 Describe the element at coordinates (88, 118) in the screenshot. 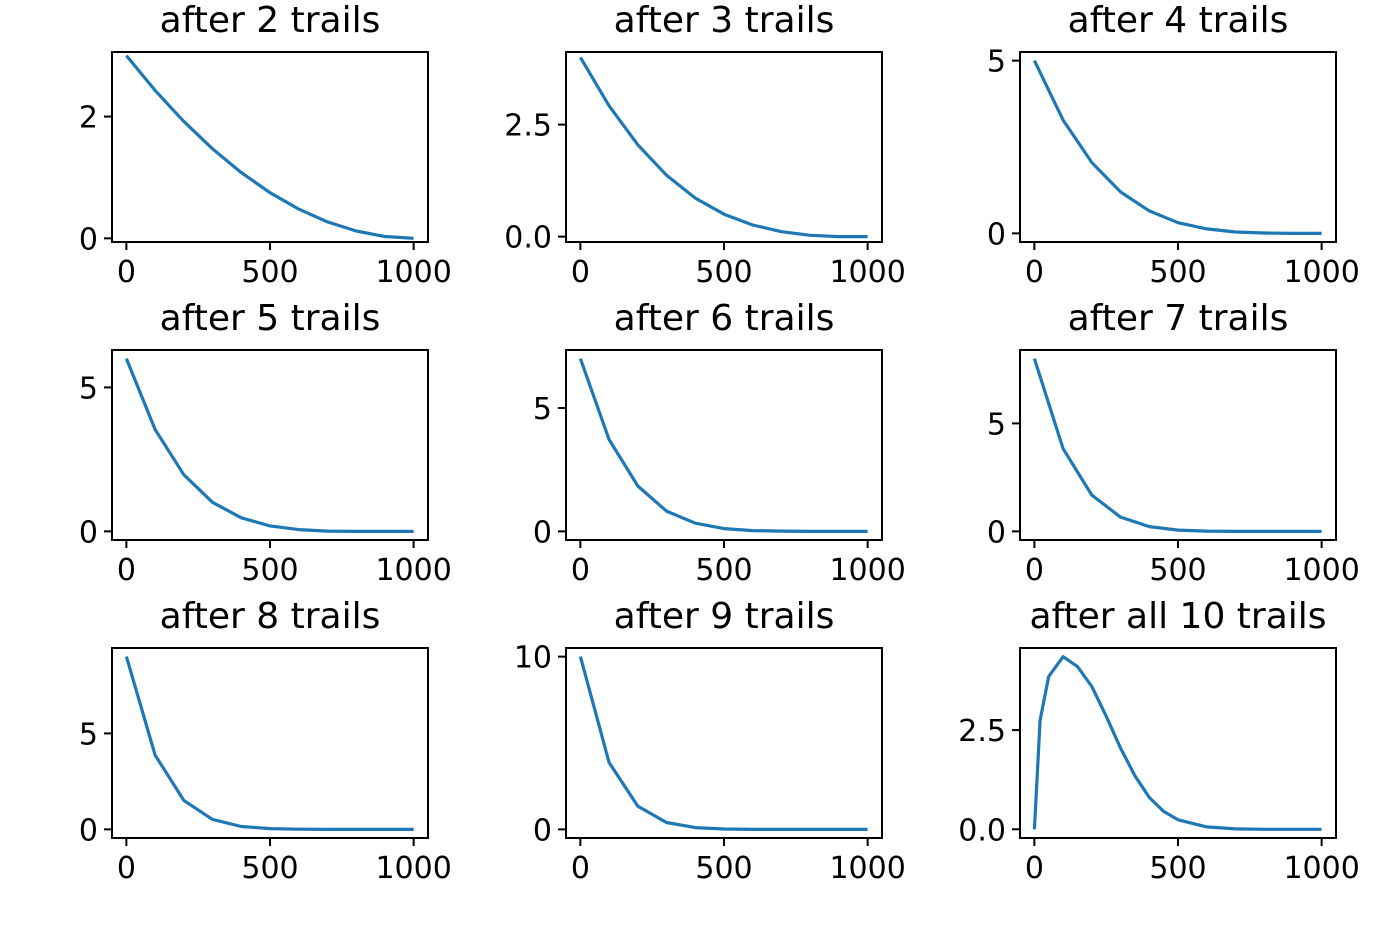

I see `y-tick-label: 2` at that location.